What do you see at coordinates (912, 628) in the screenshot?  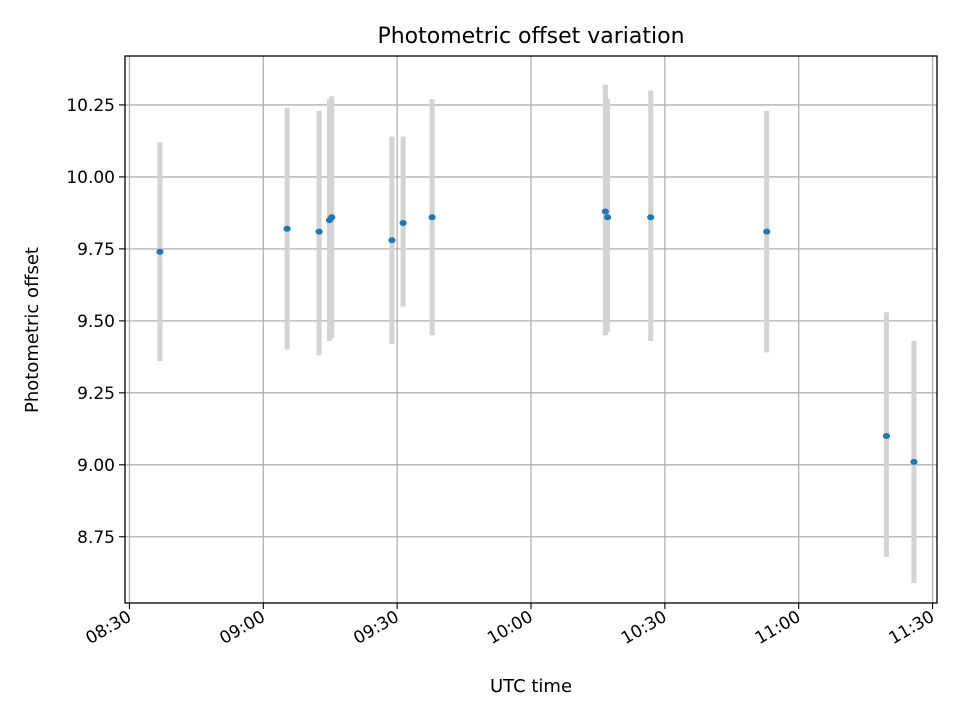 I see `x-tick-label: 11:30` at bounding box center [912, 628].